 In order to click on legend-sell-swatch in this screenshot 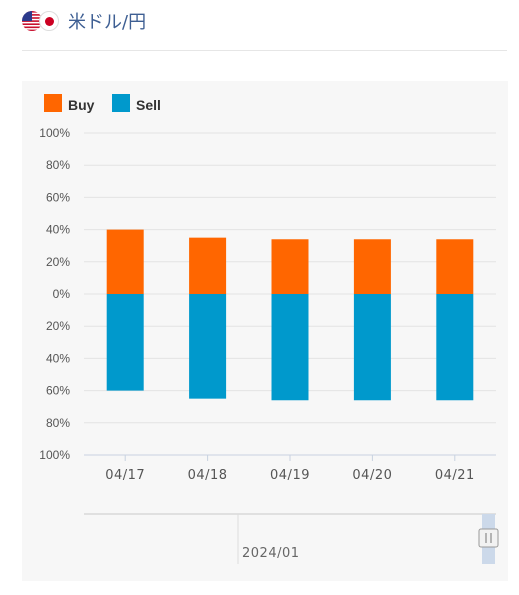, I will do `click(121, 103)`.